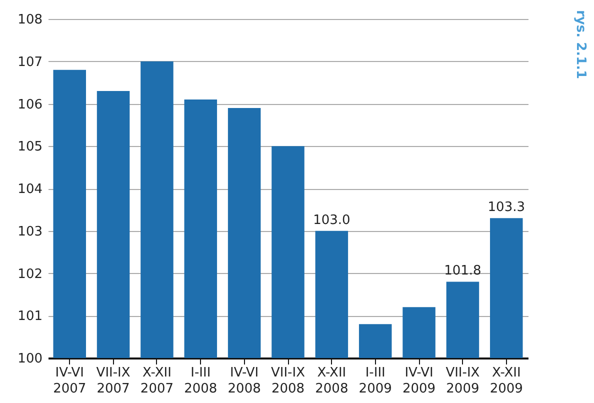 The image size is (594, 403). Describe the element at coordinates (30, 274) in the screenshot. I see `y-tick-label: 102` at that location.